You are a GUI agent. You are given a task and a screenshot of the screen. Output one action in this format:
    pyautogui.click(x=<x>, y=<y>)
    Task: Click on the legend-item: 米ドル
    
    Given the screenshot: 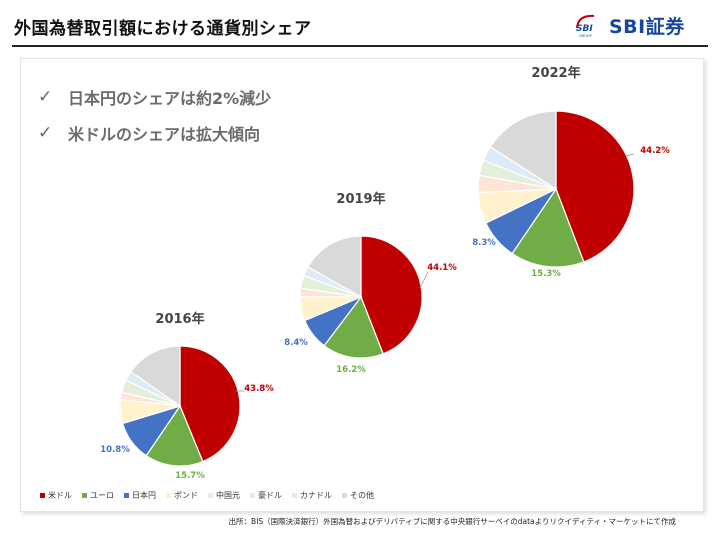 What is the action you would take?
    pyautogui.click(x=56, y=495)
    